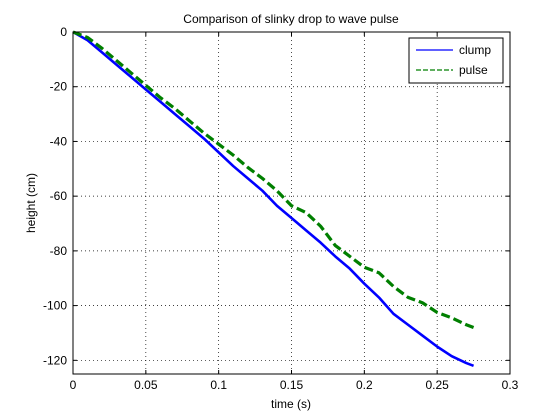 This screenshot has width=560, height=420. What do you see at coordinates (291, 404) in the screenshot?
I see `x-axis-label: time (s)` at bounding box center [291, 404].